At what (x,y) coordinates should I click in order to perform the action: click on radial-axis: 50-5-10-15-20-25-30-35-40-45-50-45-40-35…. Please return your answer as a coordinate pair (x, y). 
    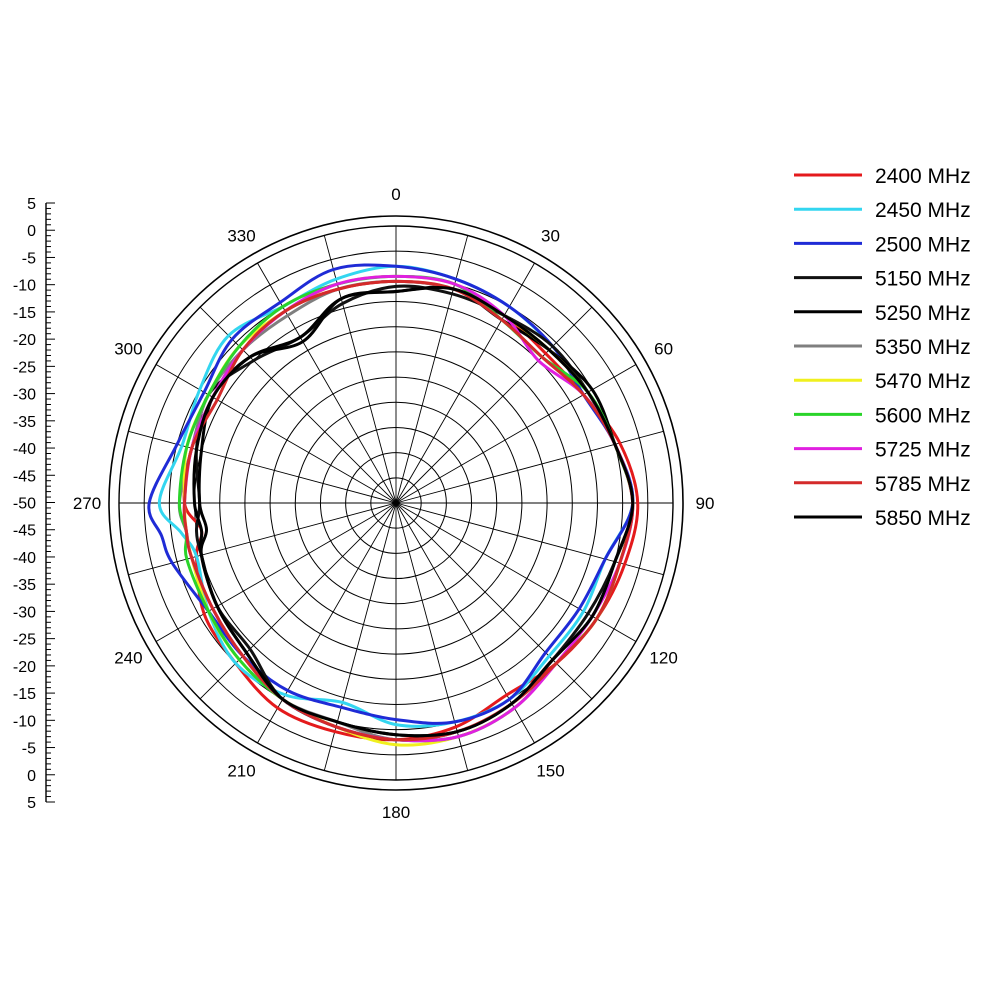
    Looking at the image, I should click on (34, 504).